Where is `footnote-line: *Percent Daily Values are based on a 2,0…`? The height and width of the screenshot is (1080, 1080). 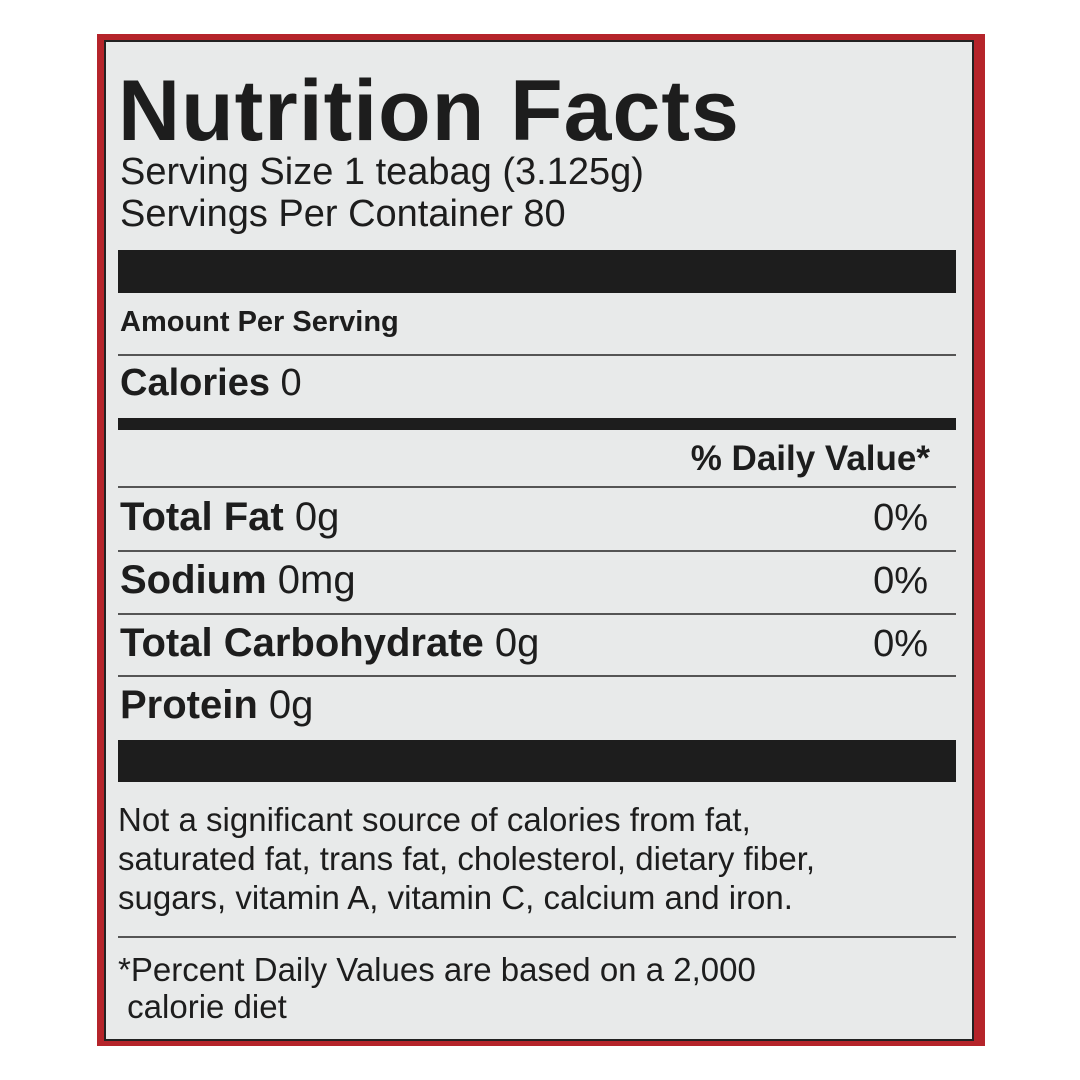
footnote-line: *Percent Daily Values are based on a 2,0… is located at coordinates (437, 969).